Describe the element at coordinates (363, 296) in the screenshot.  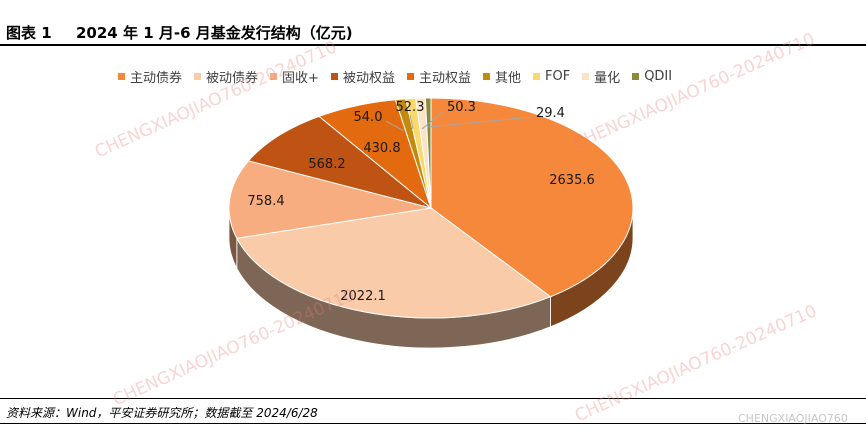
I see `data-label: 2022.1` at that location.